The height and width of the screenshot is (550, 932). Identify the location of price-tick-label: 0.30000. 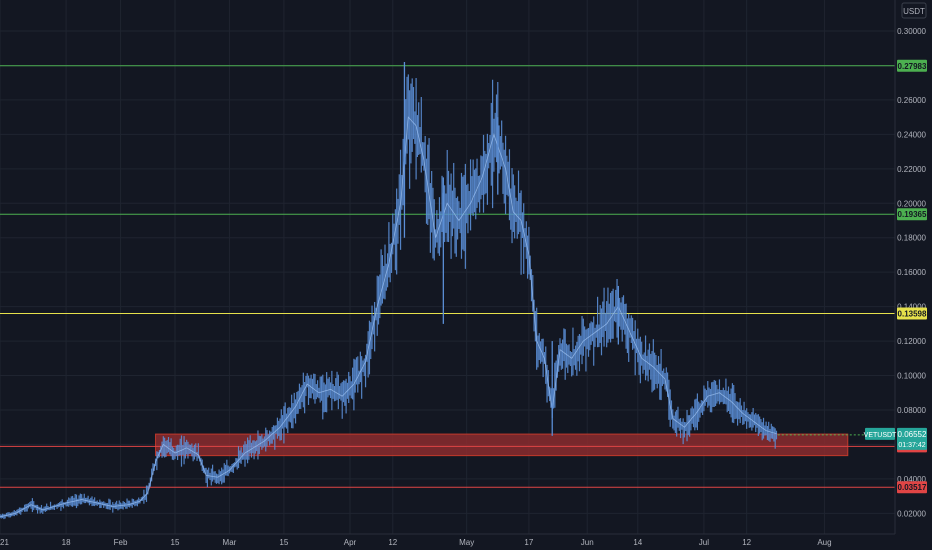
(911, 31).